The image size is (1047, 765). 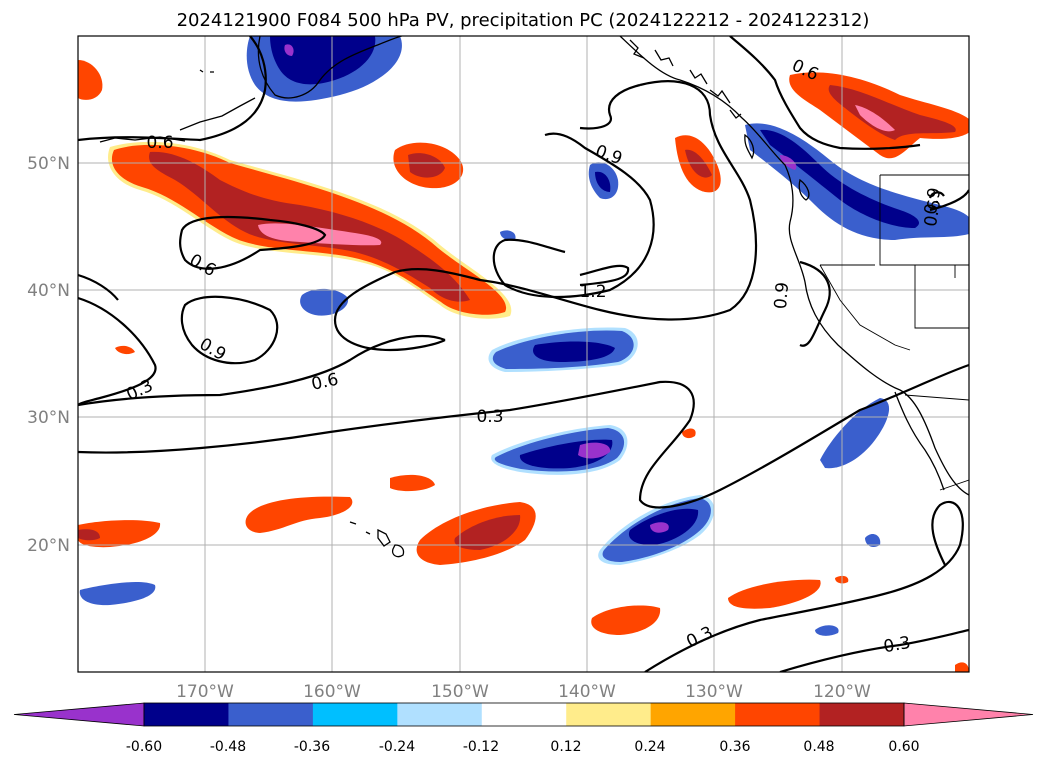 What do you see at coordinates (79, 714) in the screenshot?
I see `colorbar-extend-low` at bounding box center [79, 714].